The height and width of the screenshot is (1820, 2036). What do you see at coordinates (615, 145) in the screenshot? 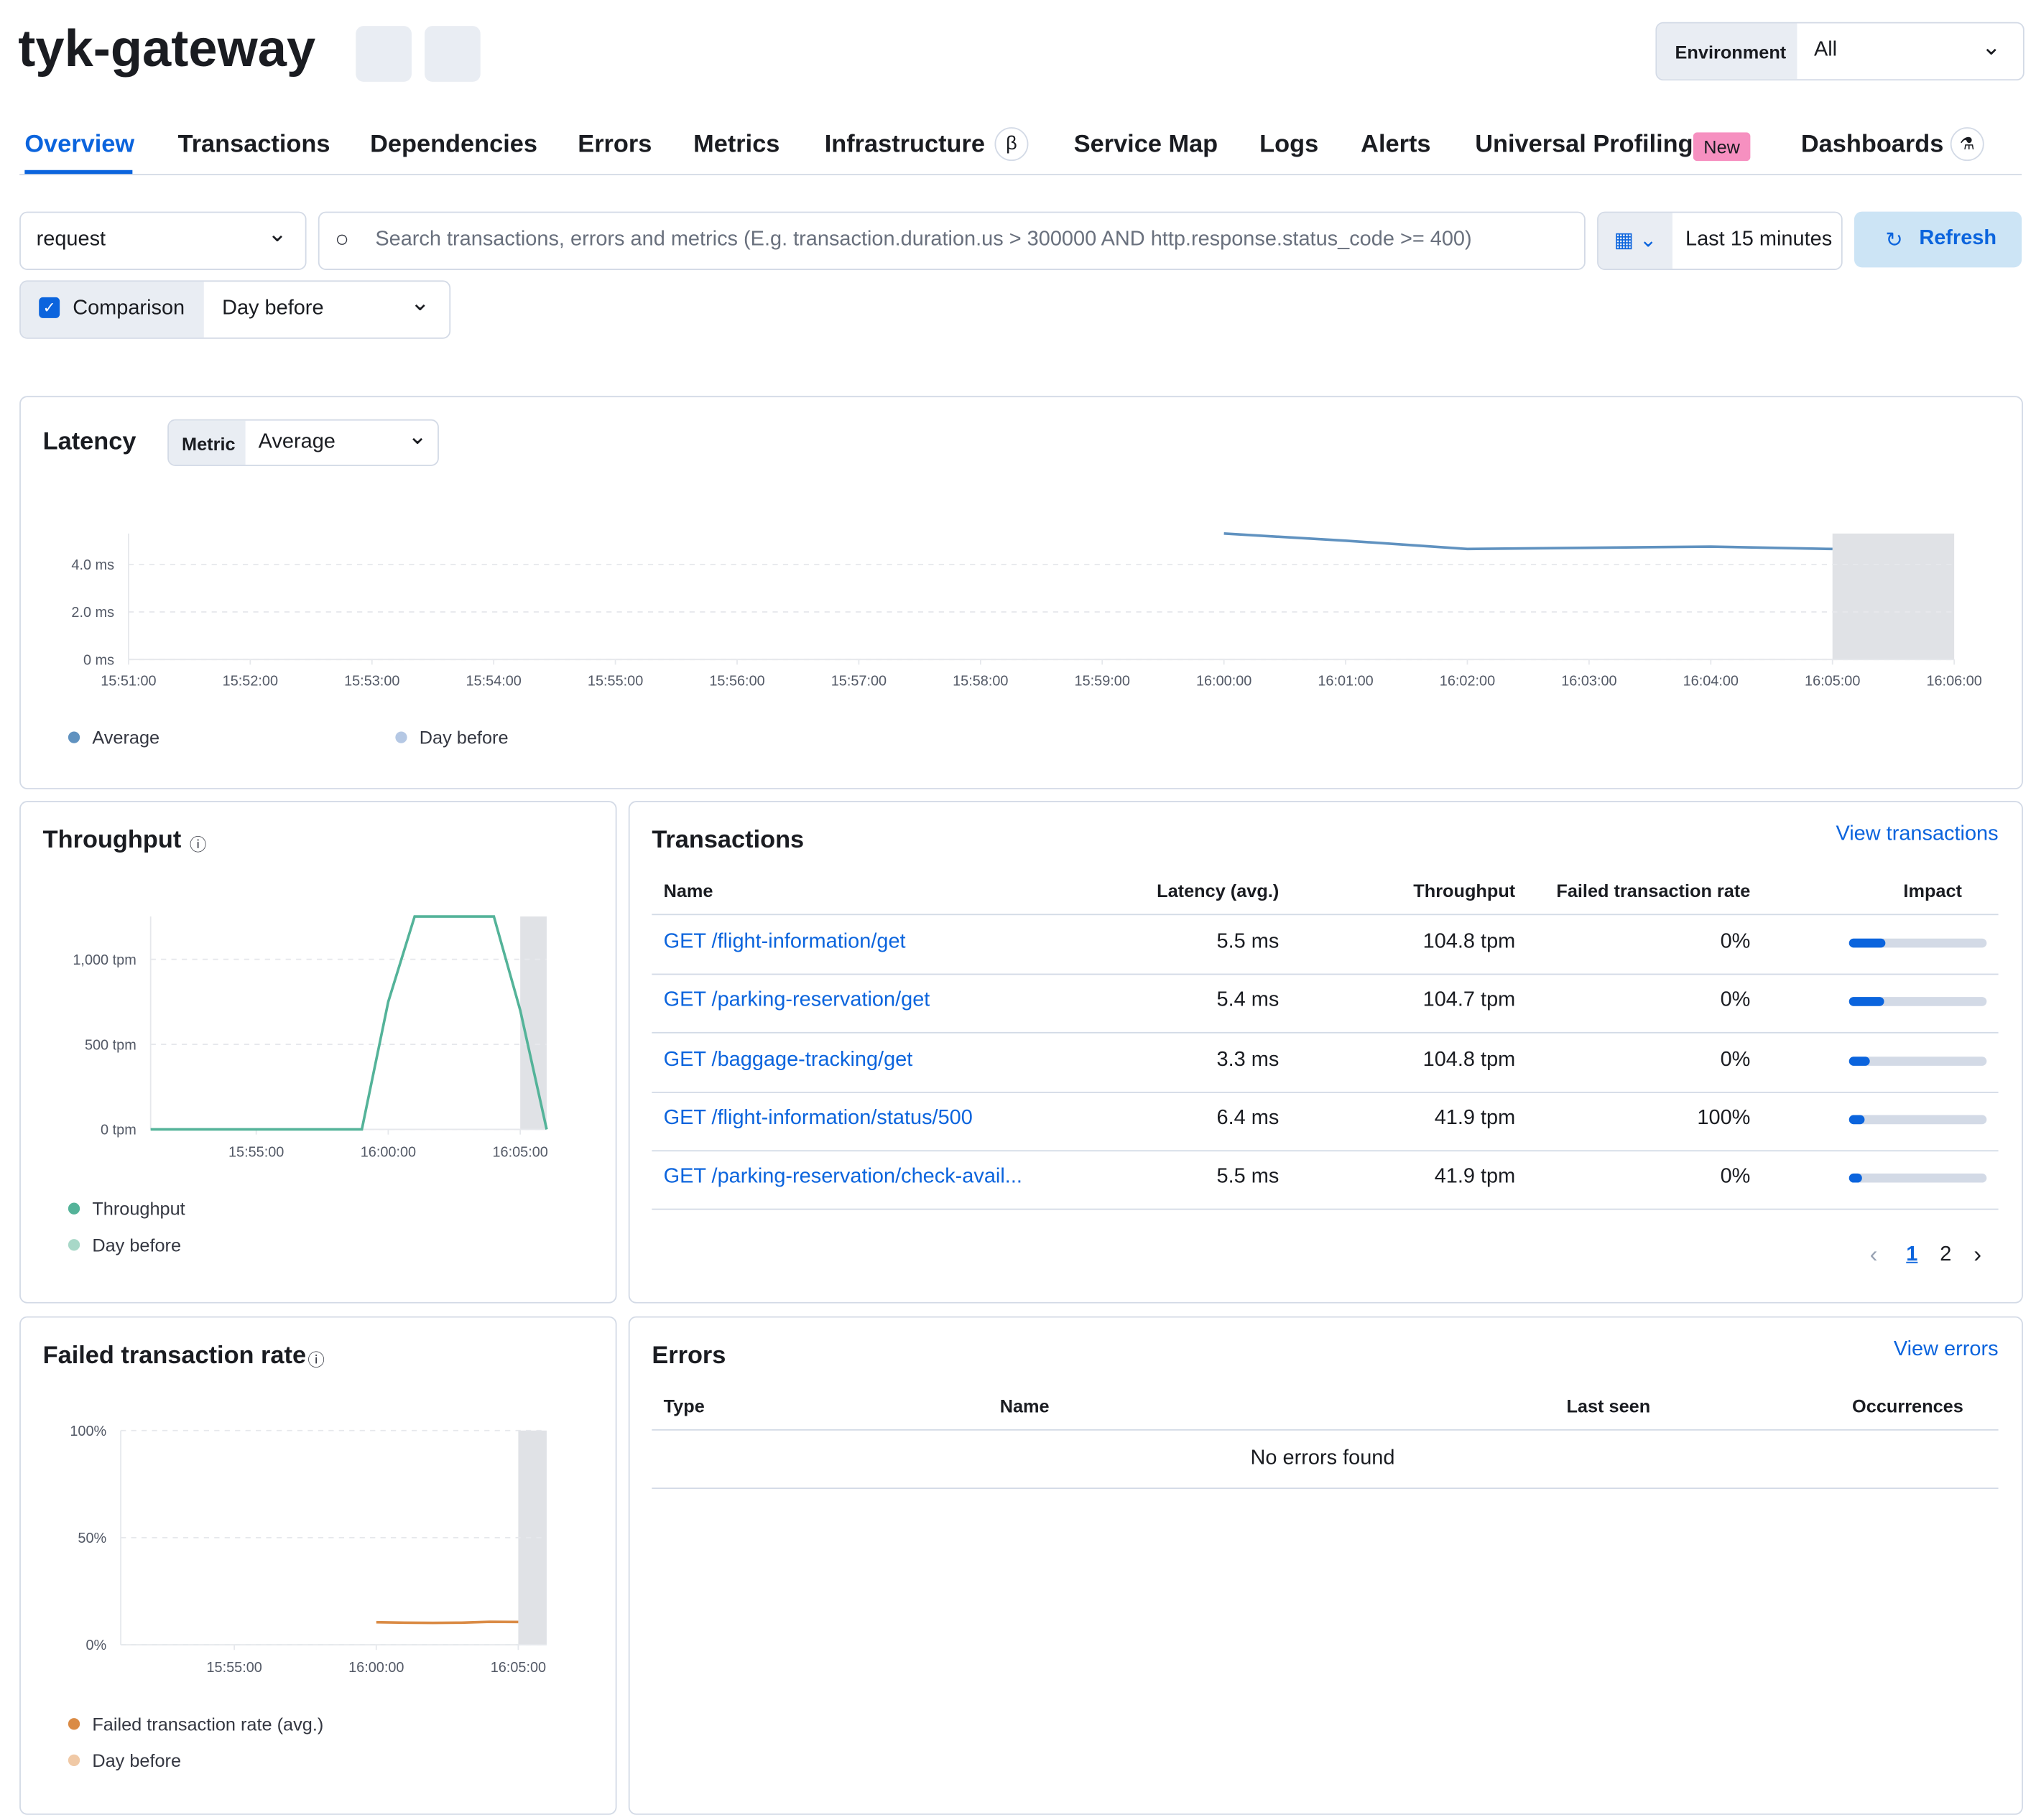
I see `tab: Errors` at bounding box center [615, 145].